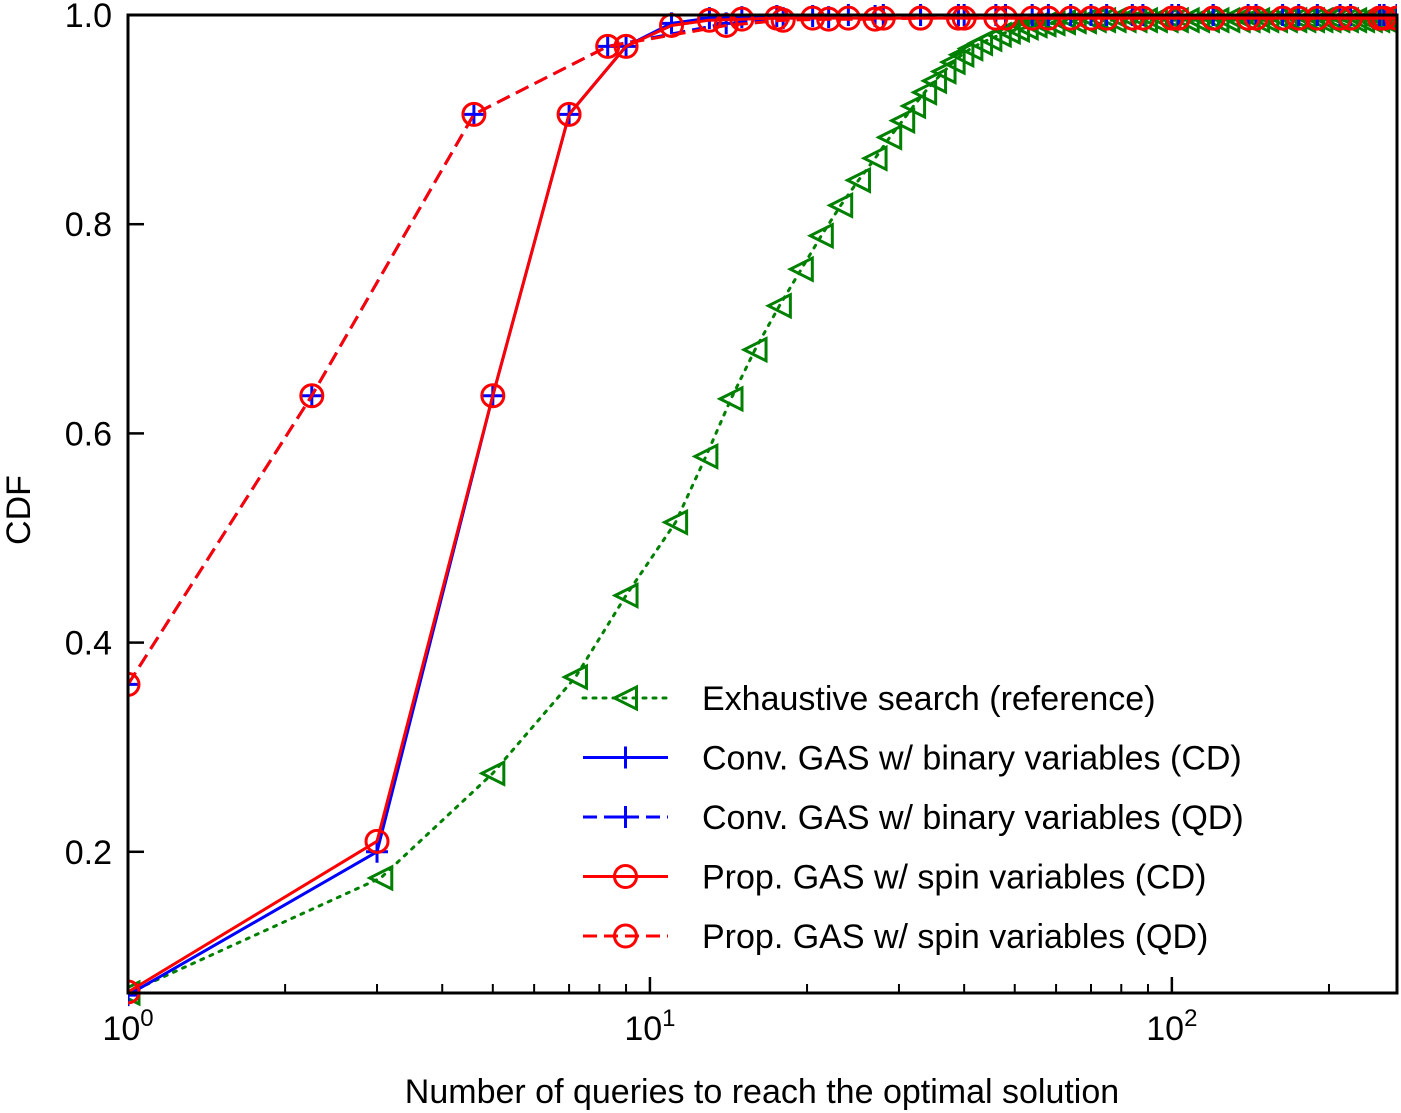 This screenshot has height=1113, width=1401. Describe the element at coordinates (625, 757) in the screenshot. I see `legend-item-2-marker` at that location.